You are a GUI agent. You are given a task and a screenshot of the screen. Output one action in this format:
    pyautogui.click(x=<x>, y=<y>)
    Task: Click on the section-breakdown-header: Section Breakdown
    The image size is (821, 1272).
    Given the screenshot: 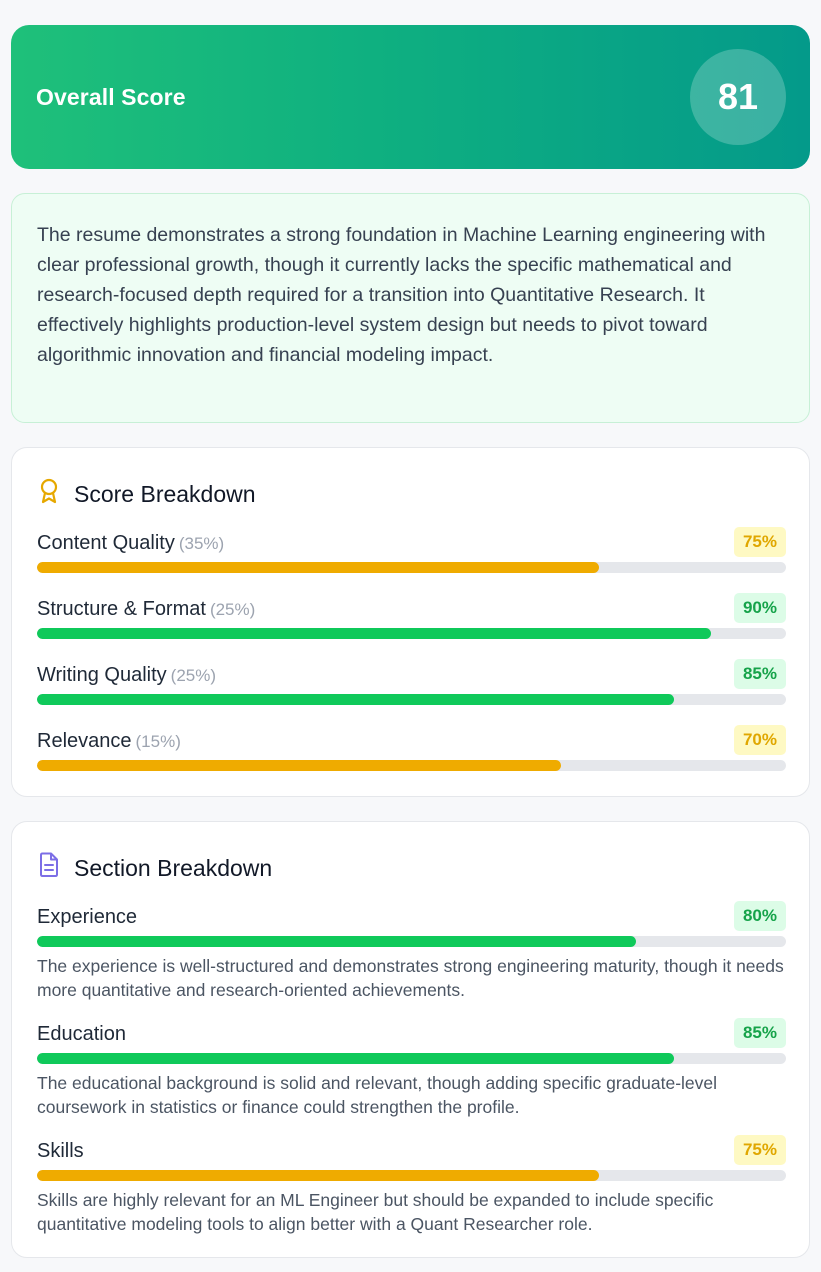 What is the action you would take?
    pyautogui.click(x=155, y=868)
    